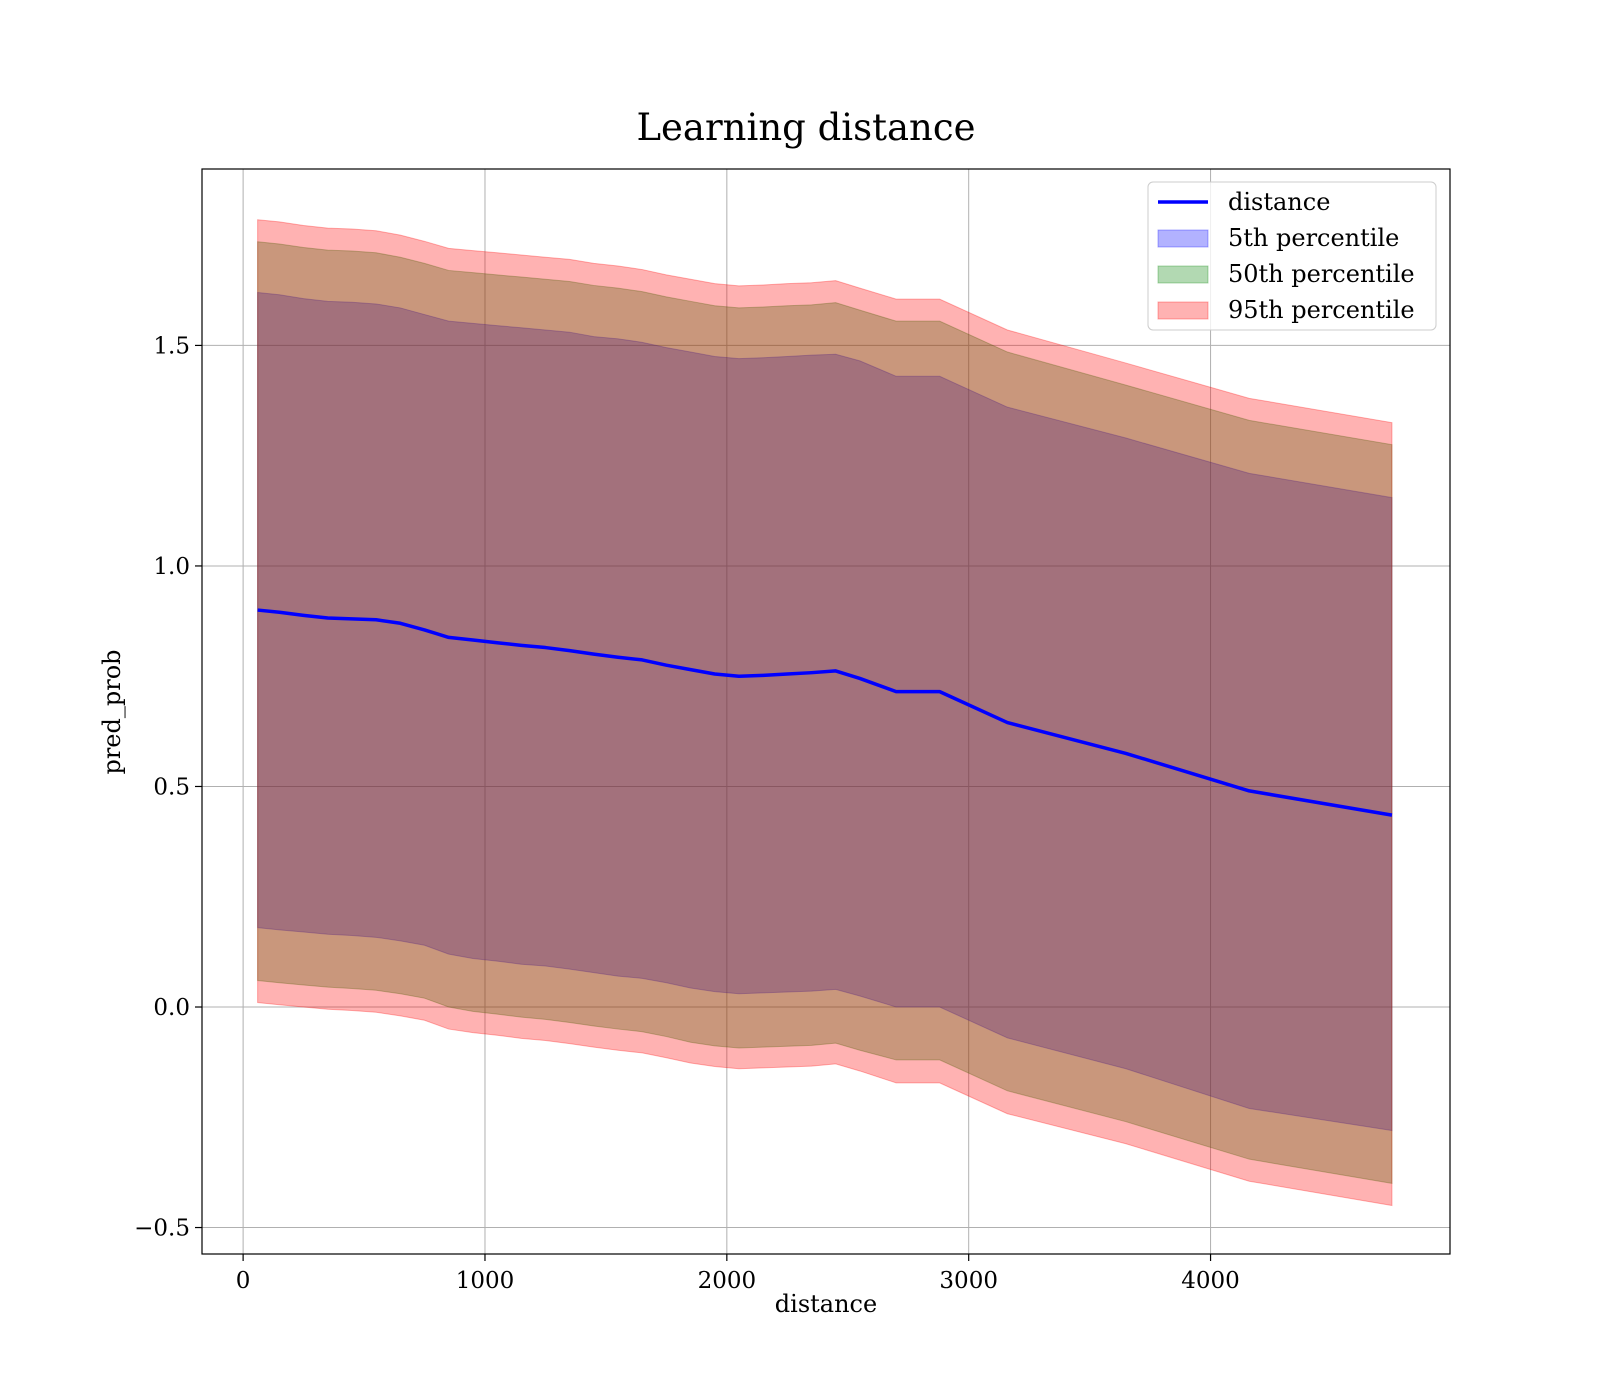  I want to click on line-distance, so click(825, 712).